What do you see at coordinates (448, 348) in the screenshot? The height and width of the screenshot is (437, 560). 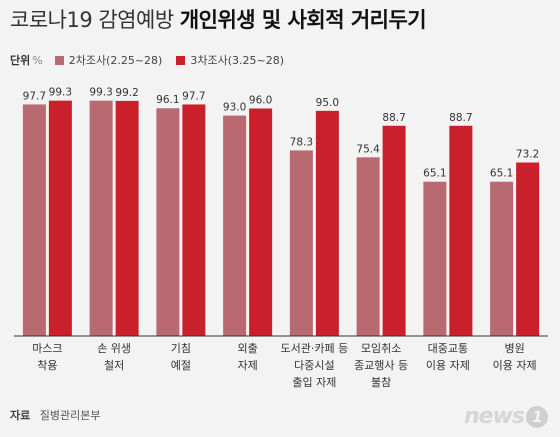 I see `category-label-7-1: 대중교통` at bounding box center [448, 348].